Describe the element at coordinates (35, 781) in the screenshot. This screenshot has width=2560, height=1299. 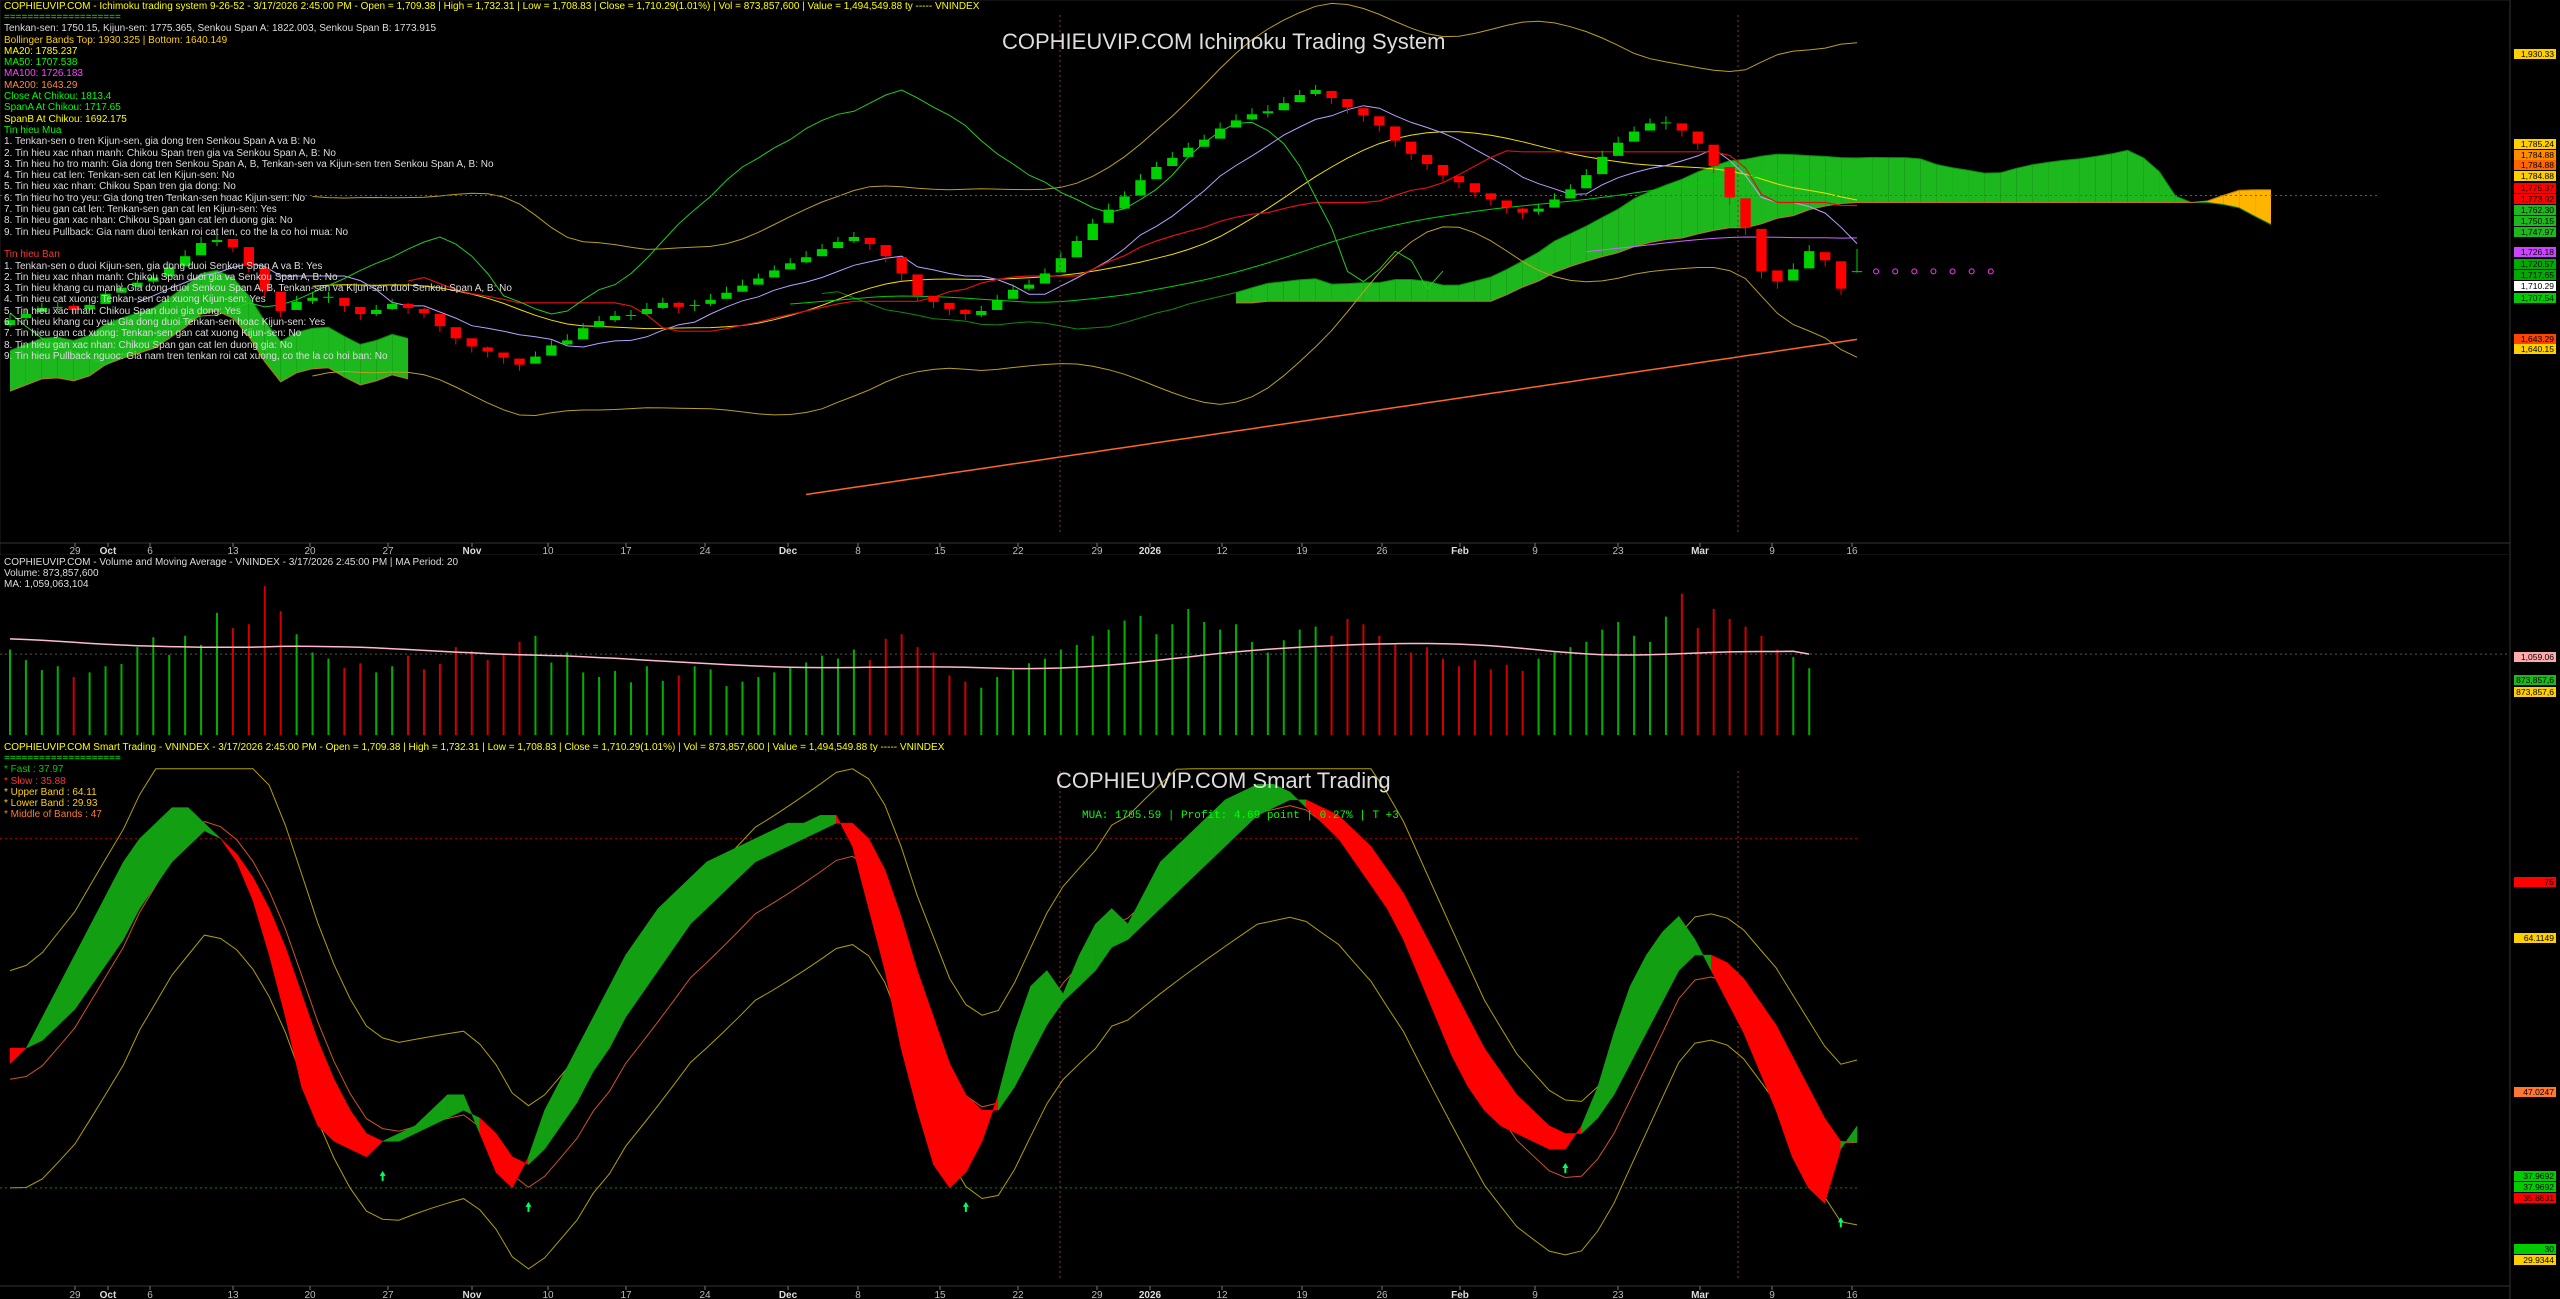
I see `smart-info-line: * Slow : 35.88` at that location.